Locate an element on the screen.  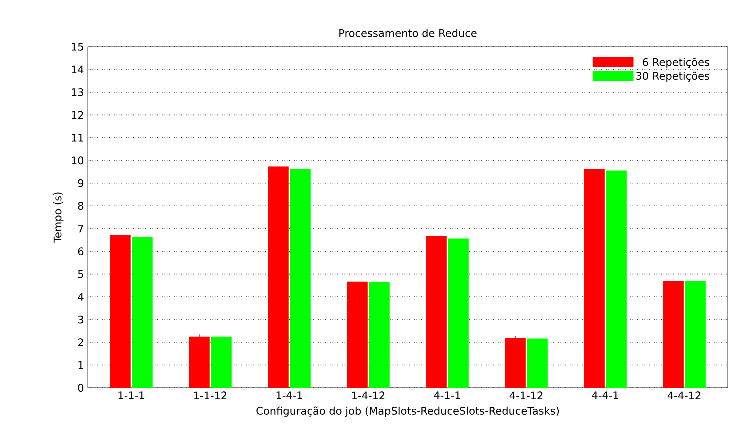
legend-label: 30 Repetições is located at coordinates (673, 77).